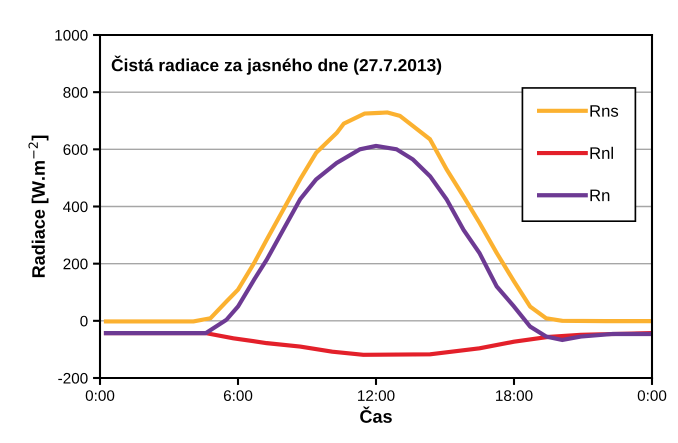 The width and height of the screenshot is (678, 443). I want to click on legend-label: Rn, so click(600, 196).